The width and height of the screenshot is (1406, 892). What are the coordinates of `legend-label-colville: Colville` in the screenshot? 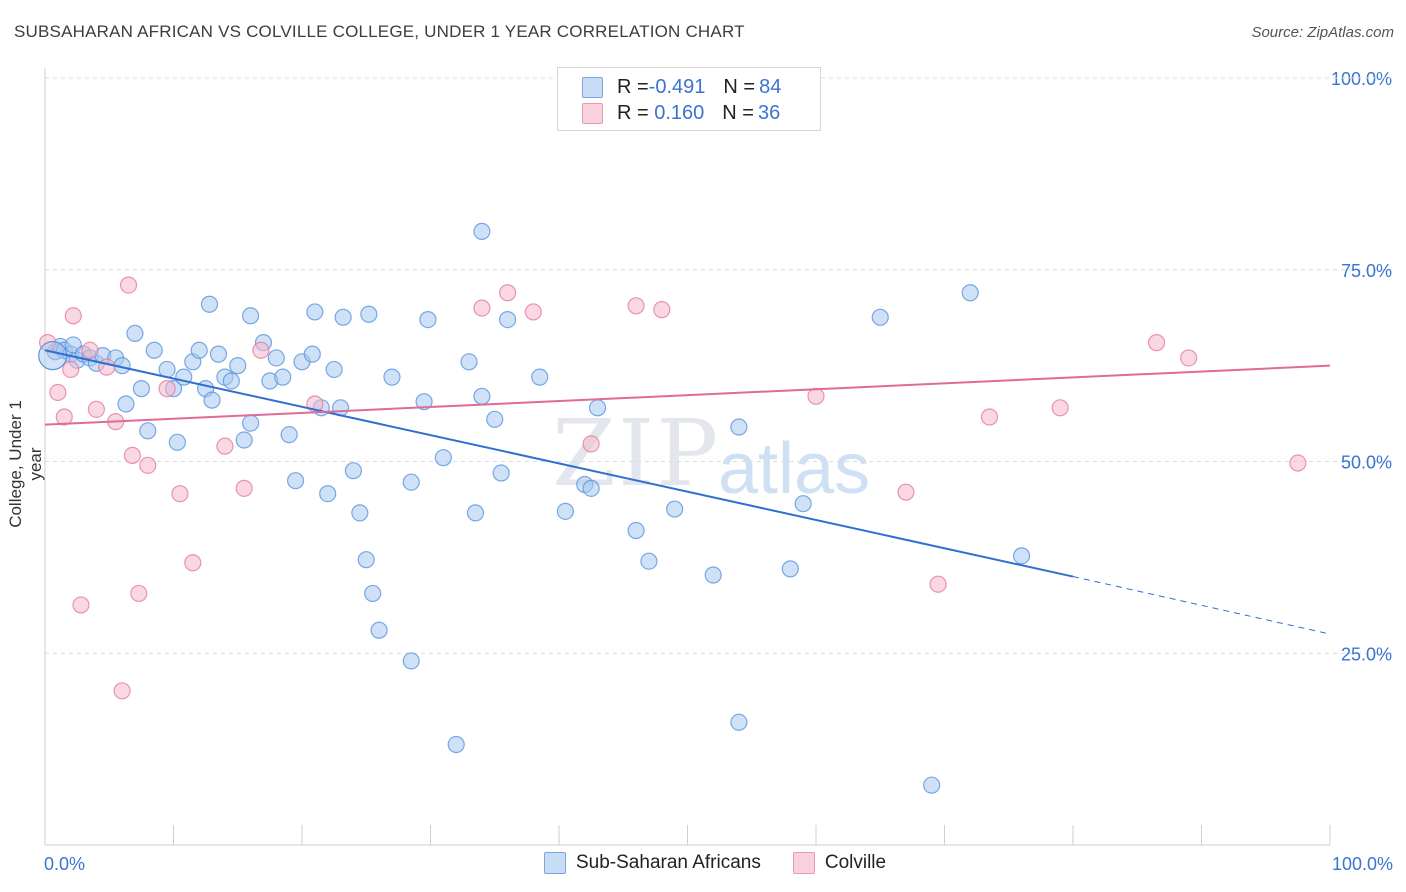 It's located at (855, 862).